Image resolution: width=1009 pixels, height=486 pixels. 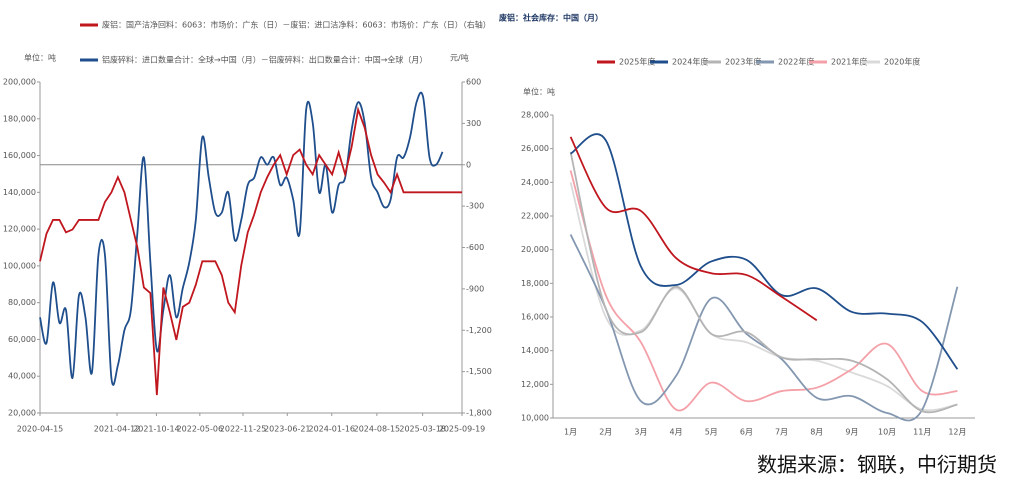 I want to click on x-tick-label: 2020-04-15, so click(x=40, y=429).